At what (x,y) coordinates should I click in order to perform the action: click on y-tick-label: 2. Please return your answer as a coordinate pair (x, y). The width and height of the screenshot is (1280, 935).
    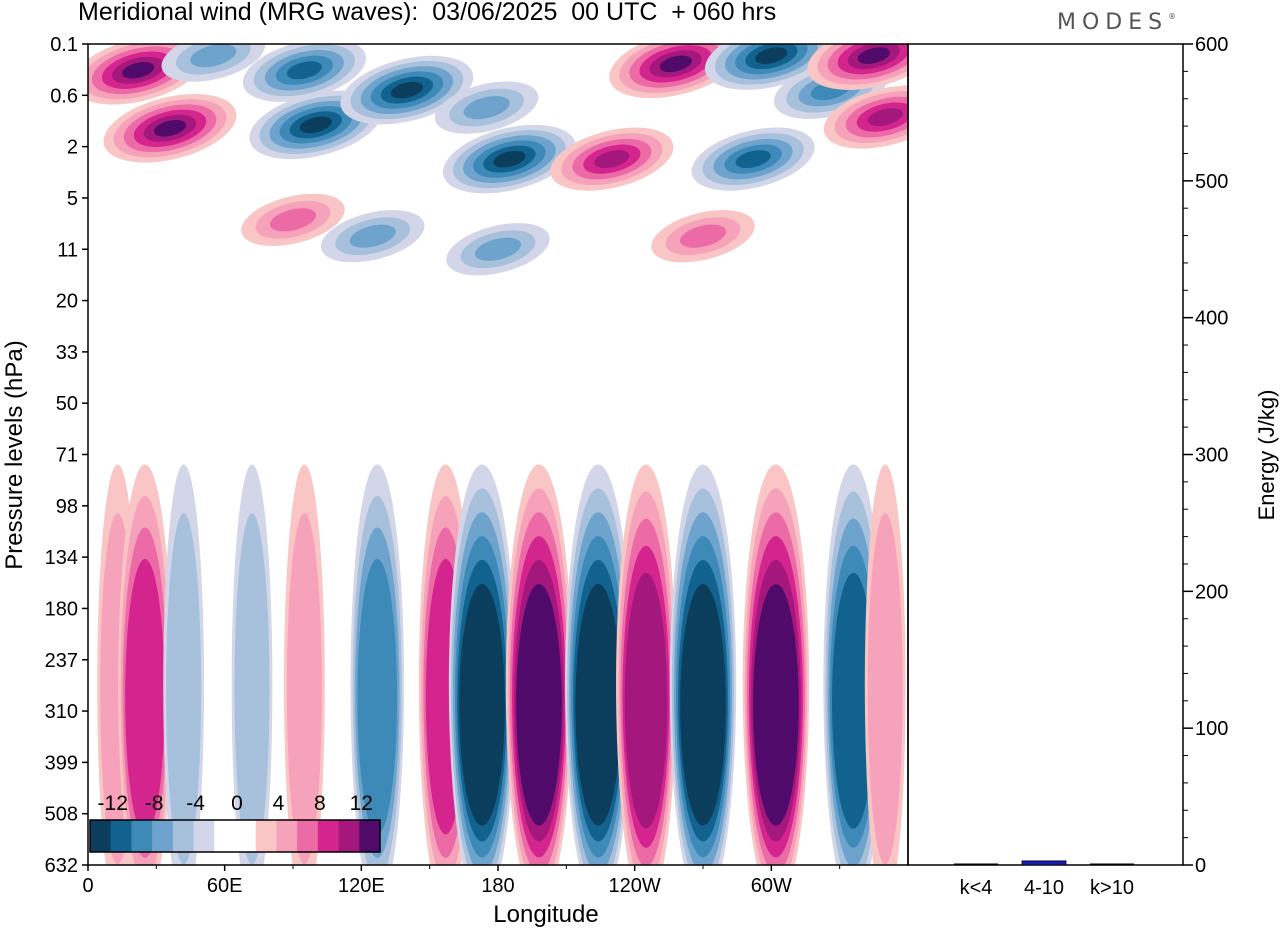
    Looking at the image, I should click on (72, 148).